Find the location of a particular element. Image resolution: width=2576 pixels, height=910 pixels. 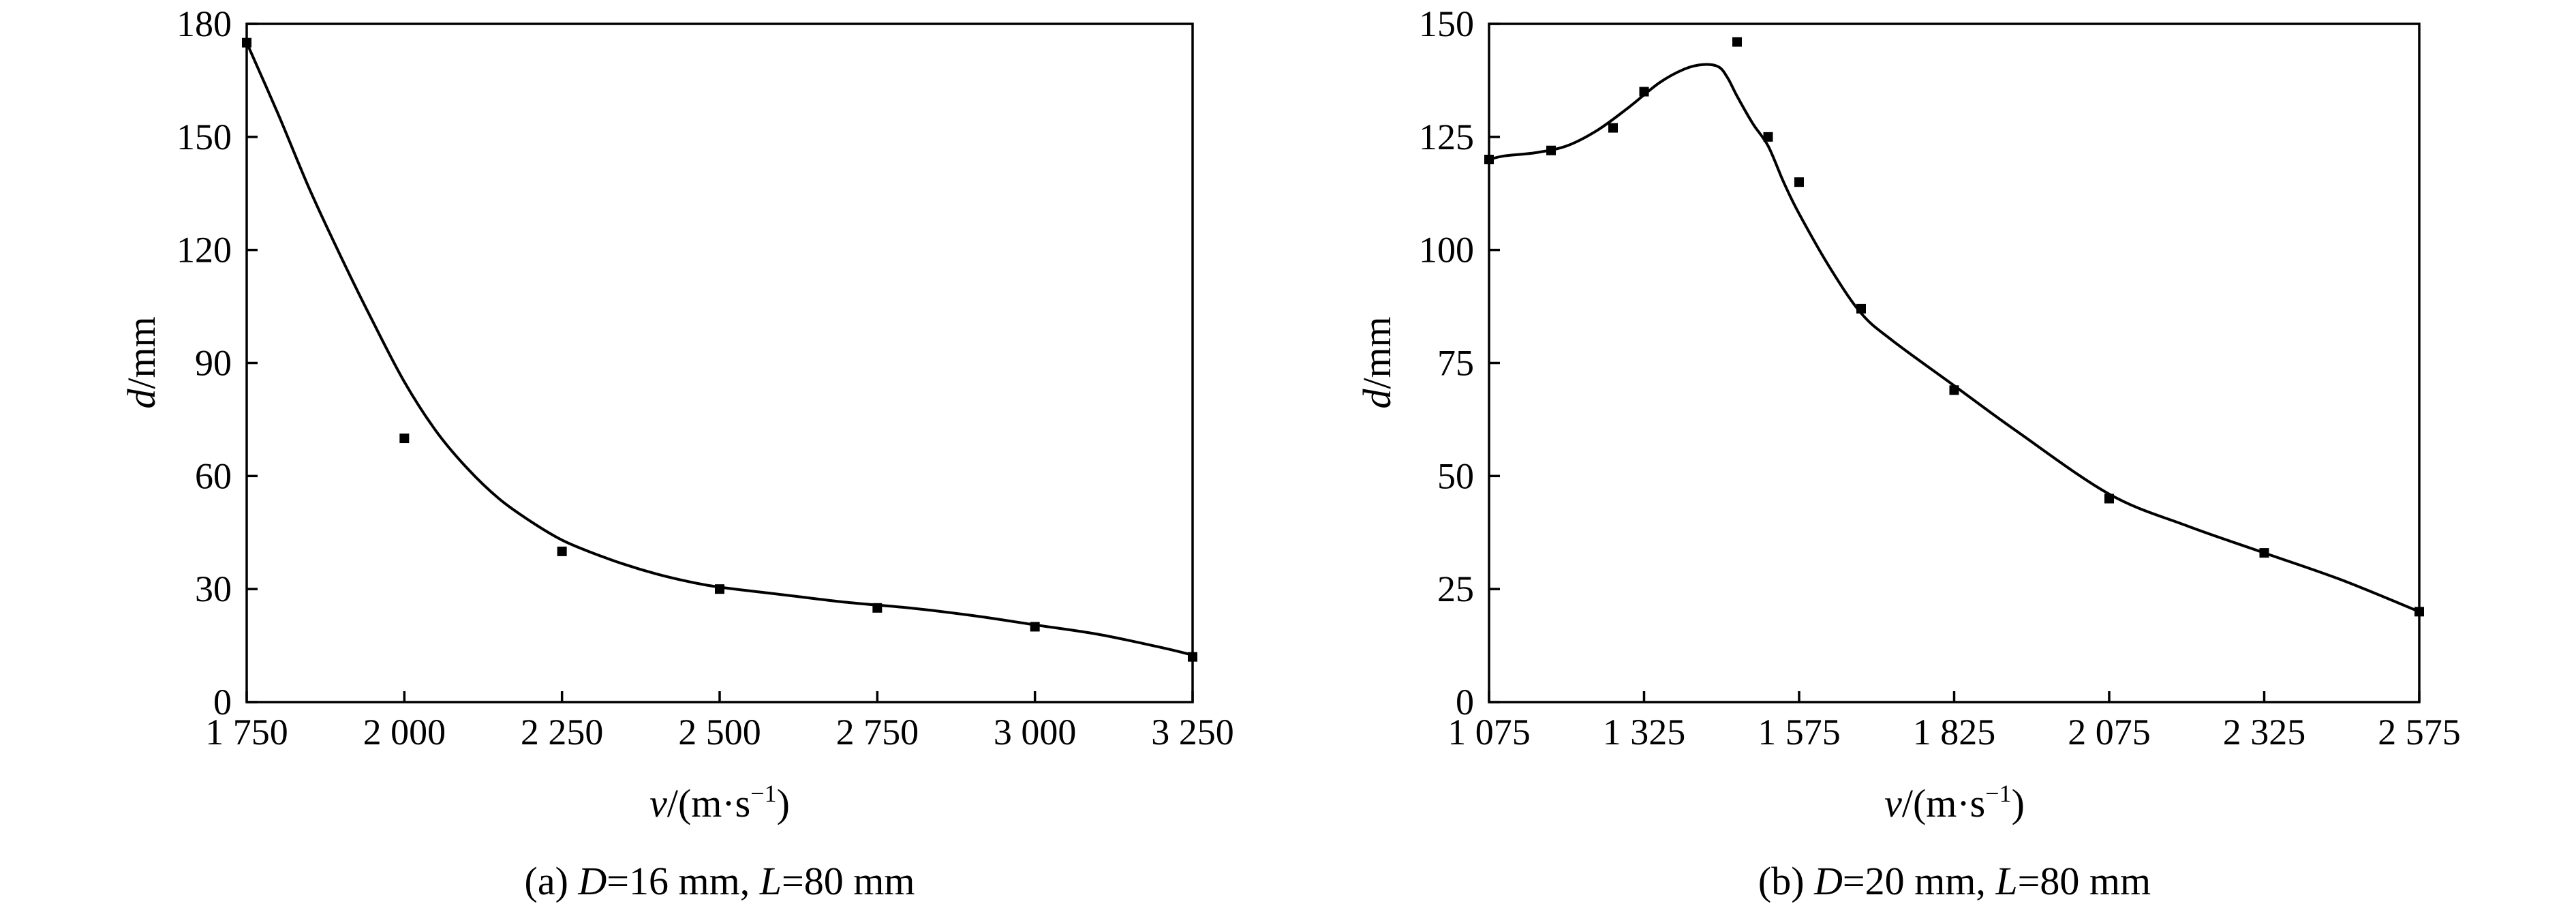

caption-a: (a) D=16 mm, L=80 mm is located at coordinates (720, 881).